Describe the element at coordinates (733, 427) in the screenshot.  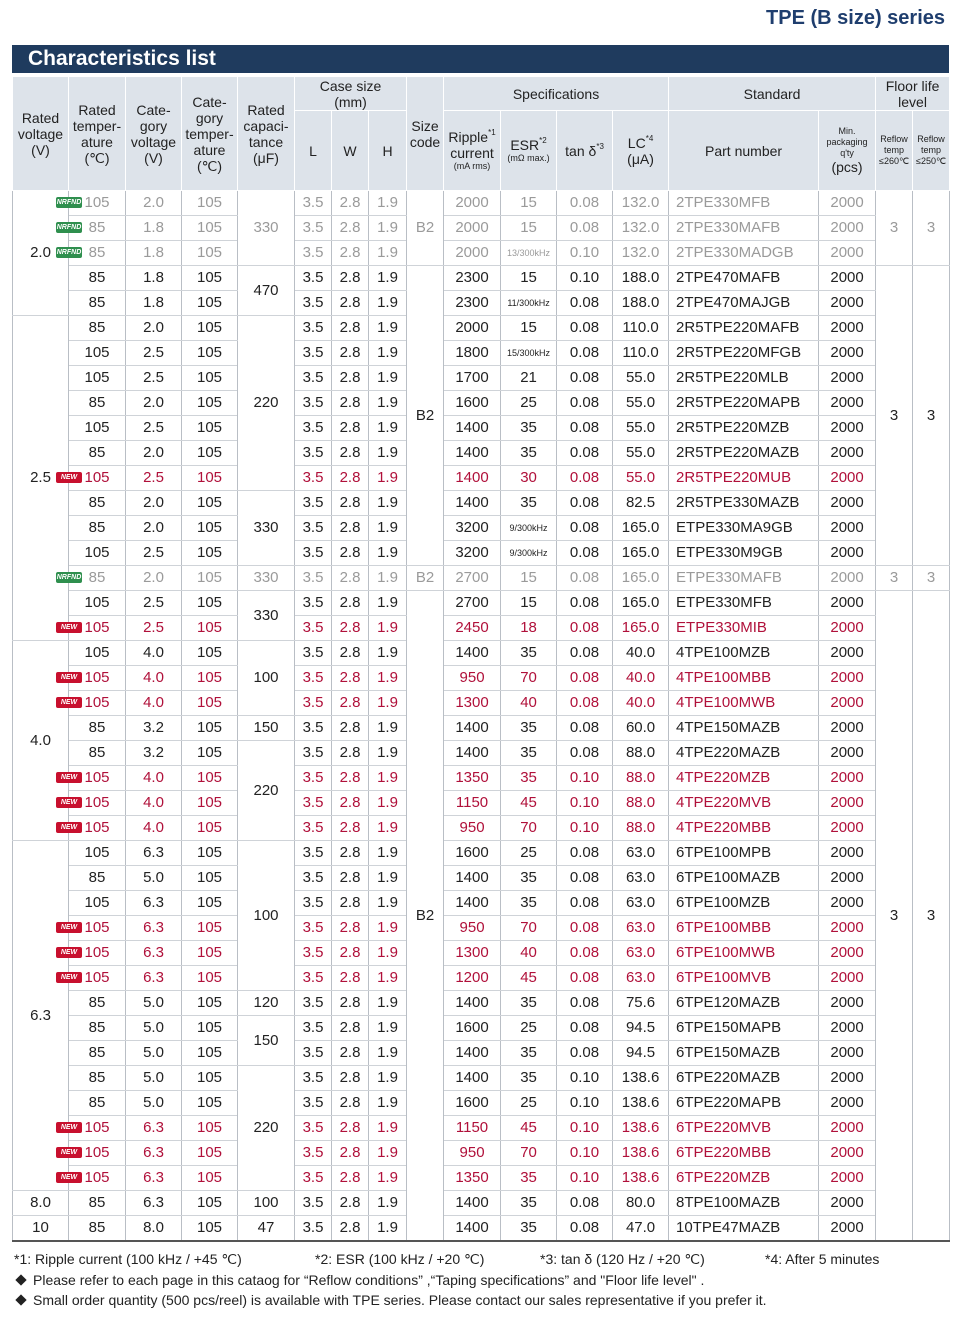
I see `cell-text: 2R5TPE220MZB` at that location.